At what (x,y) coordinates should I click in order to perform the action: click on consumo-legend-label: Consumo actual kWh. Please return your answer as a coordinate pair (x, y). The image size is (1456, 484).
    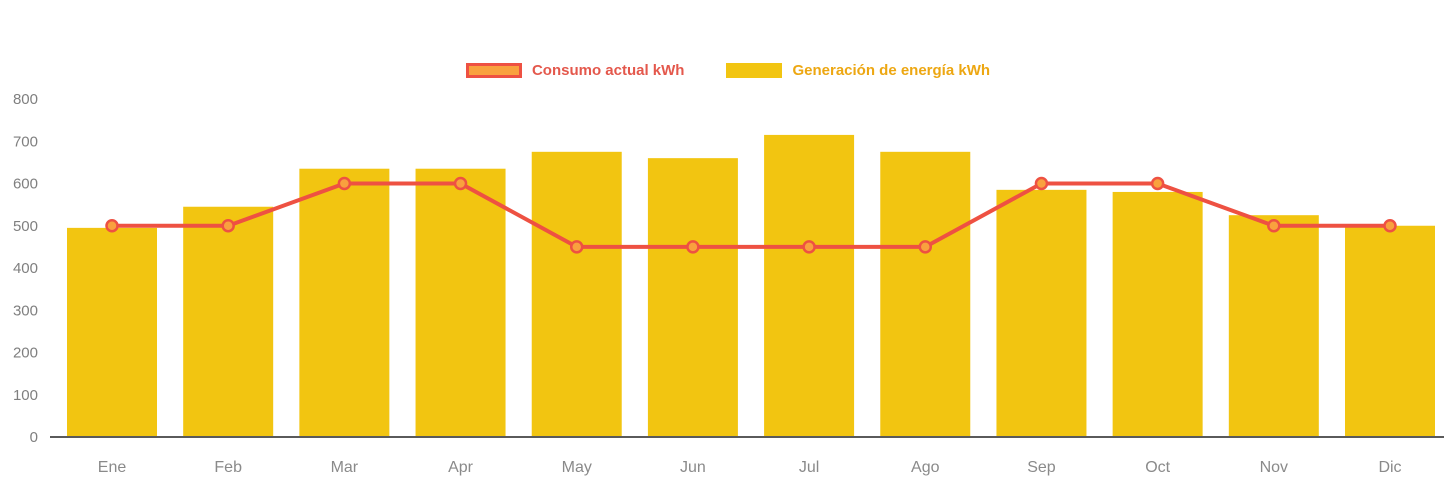
    Looking at the image, I should click on (608, 70).